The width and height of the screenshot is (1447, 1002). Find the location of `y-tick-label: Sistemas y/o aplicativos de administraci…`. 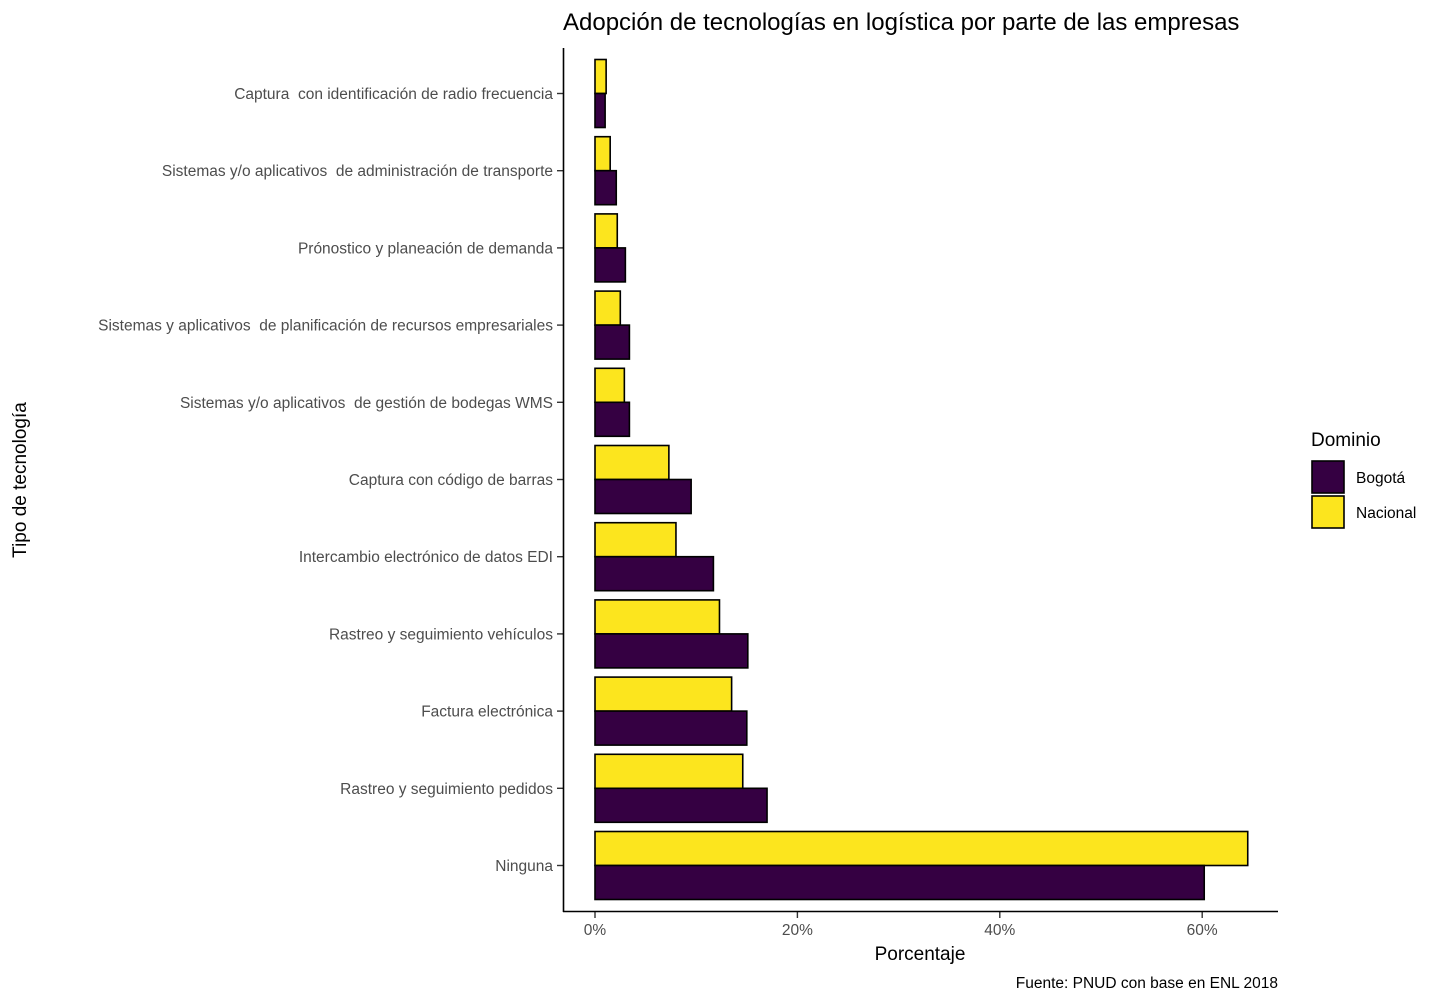

y-tick-label: Sistemas y/o aplicativos de administraci… is located at coordinates (357, 171).